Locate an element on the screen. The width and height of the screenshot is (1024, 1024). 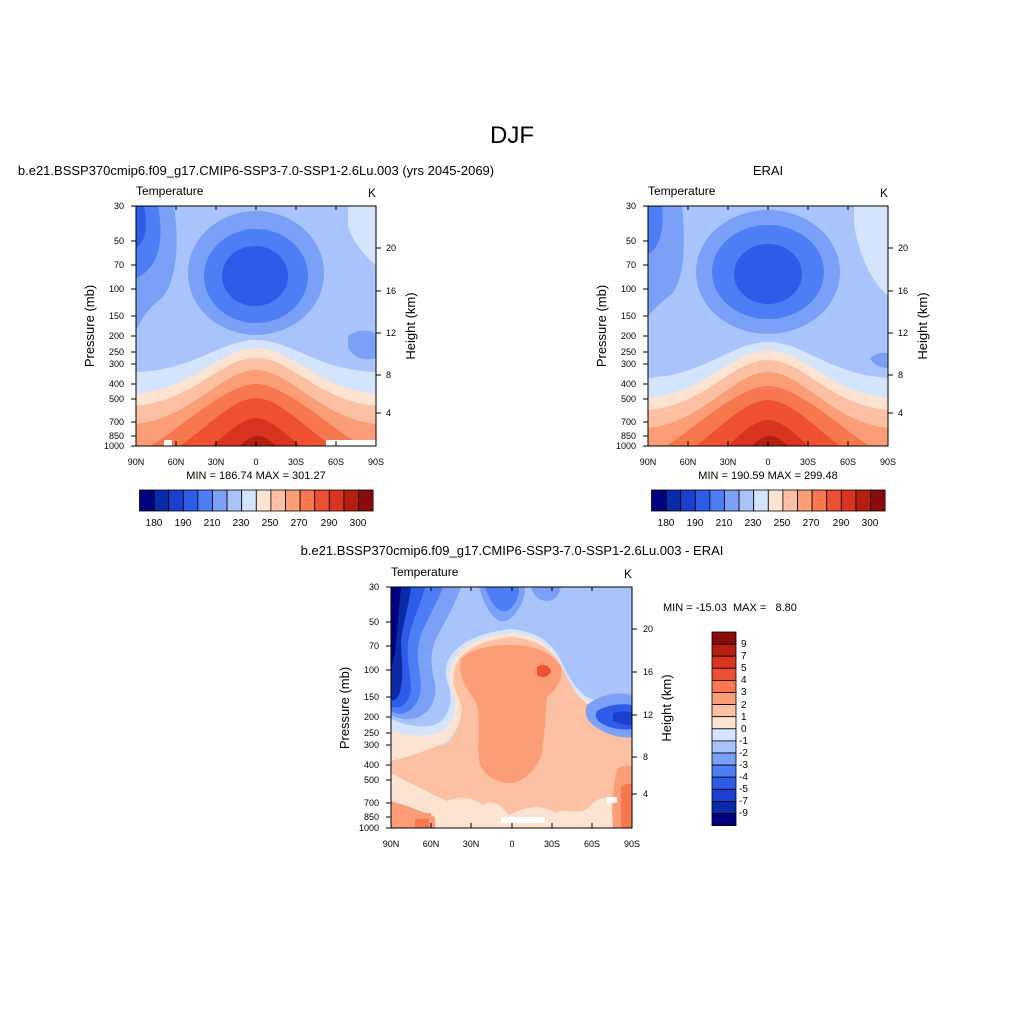
y-tick-label: 1000 is located at coordinates (114, 446).